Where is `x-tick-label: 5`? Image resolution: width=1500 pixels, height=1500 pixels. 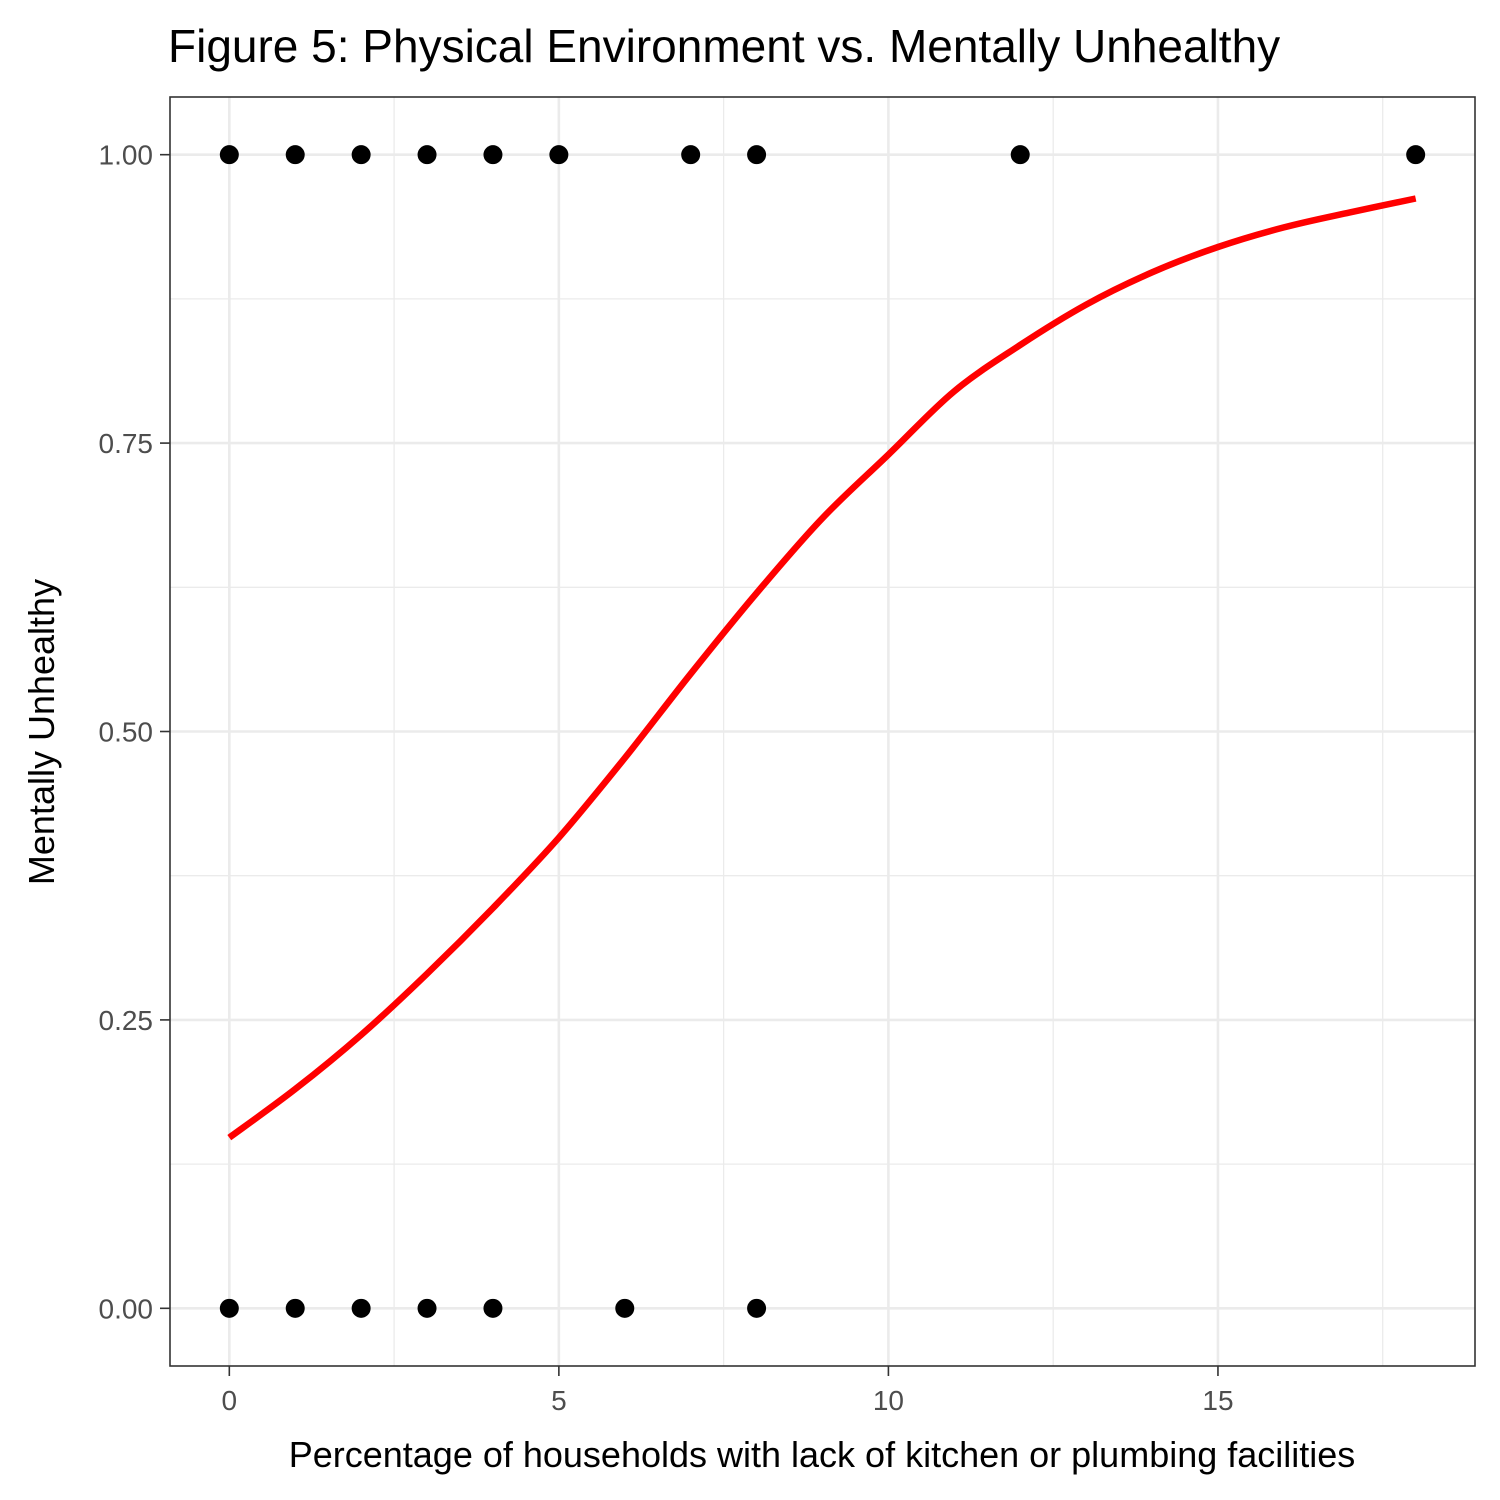 x-tick-label: 5 is located at coordinates (559, 1400).